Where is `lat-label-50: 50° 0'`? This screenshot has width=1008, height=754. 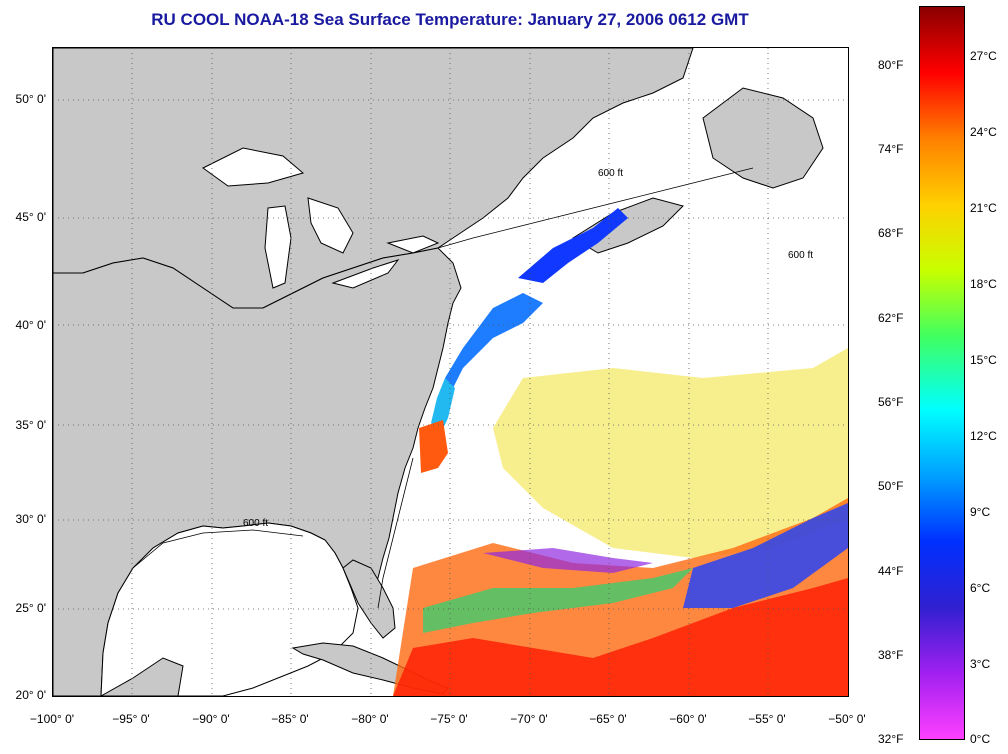 lat-label-50: 50° 0' is located at coordinates (30, 99).